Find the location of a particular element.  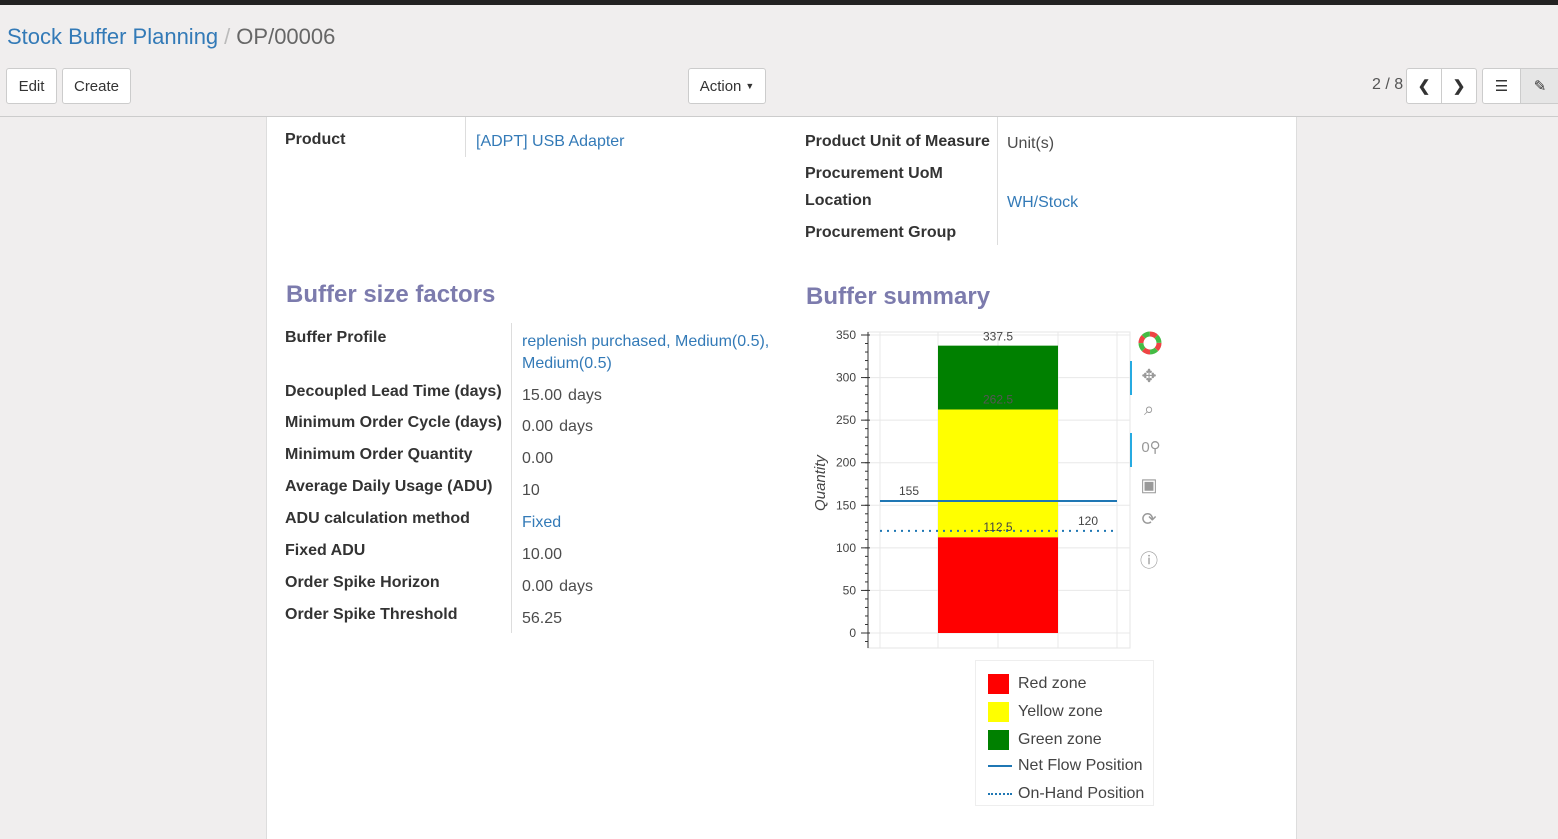

factor-value-text: 10.00 is located at coordinates (542, 554).